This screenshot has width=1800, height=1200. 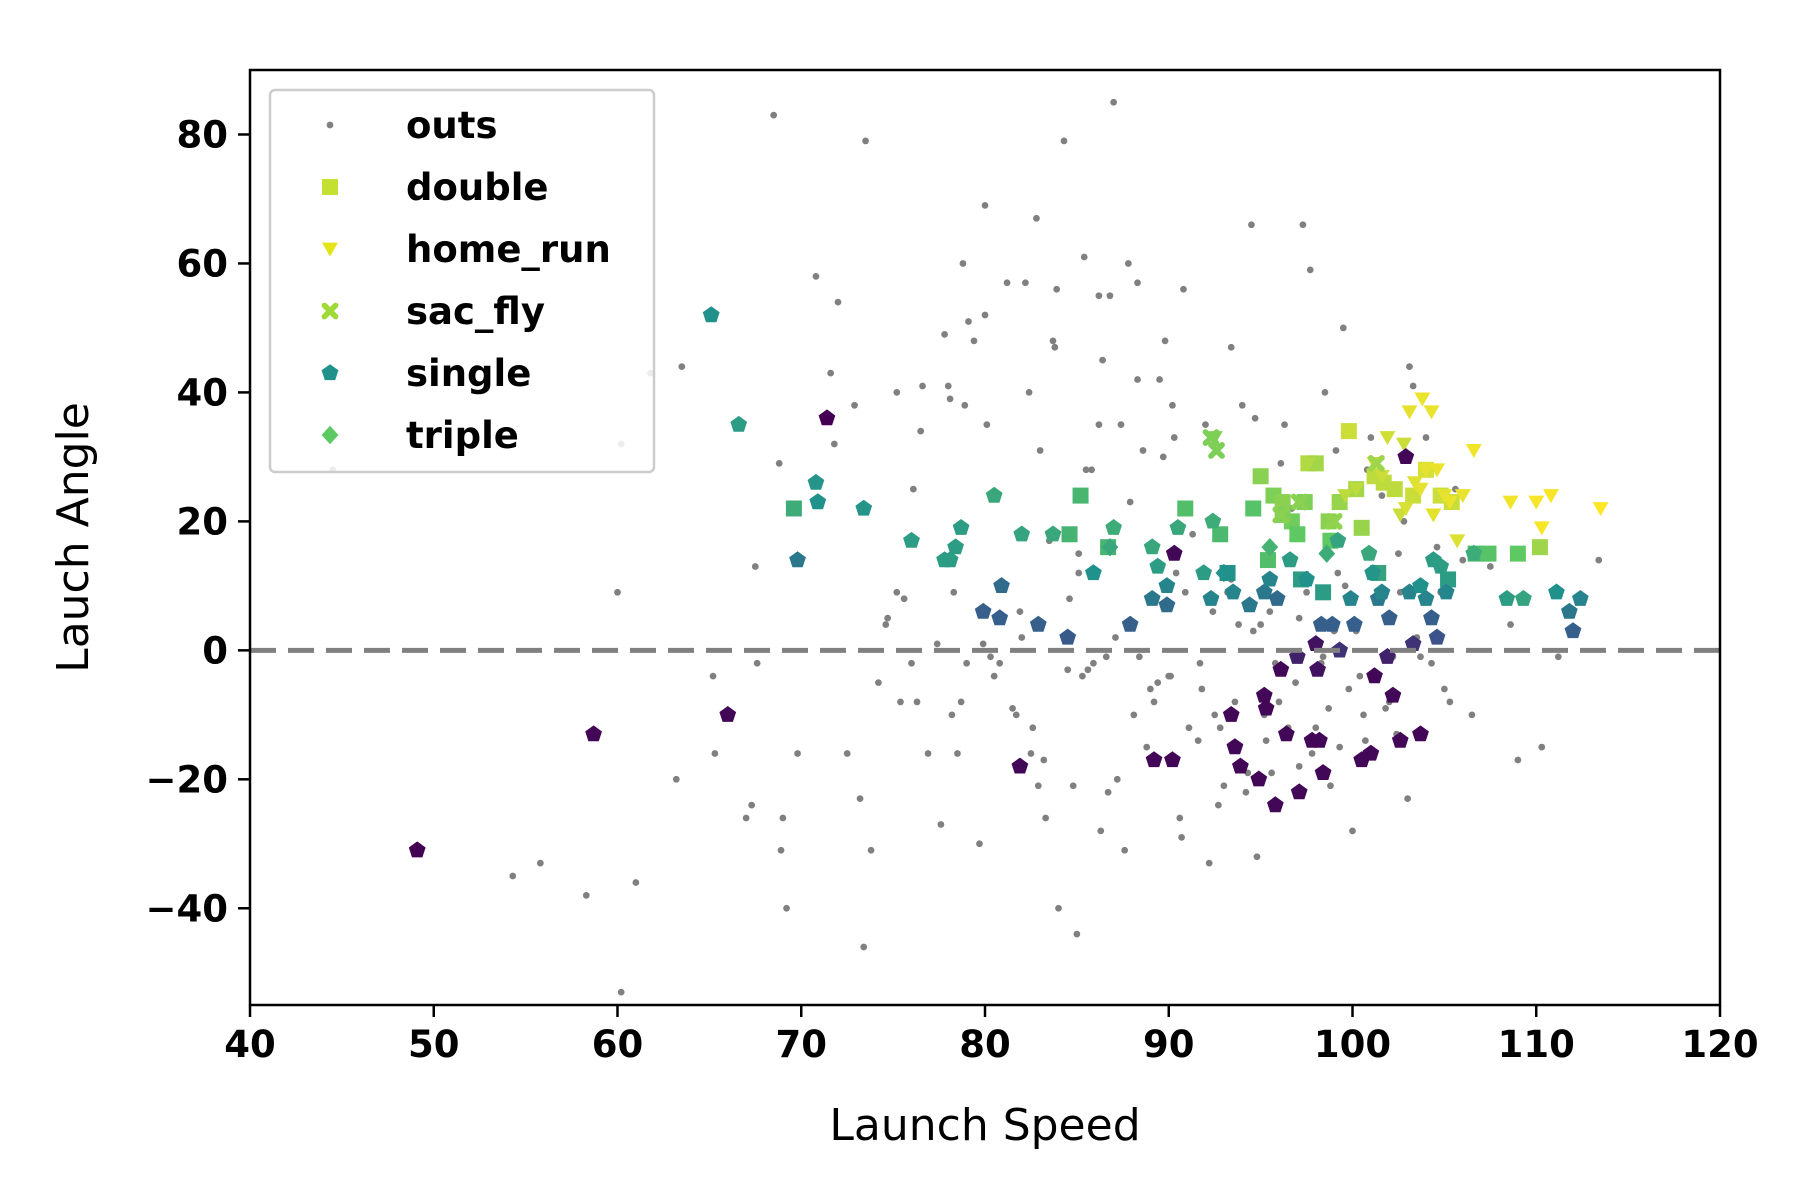 What do you see at coordinates (203, 134) in the screenshot?
I see `y-tick-label-80: 80` at bounding box center [203, 134].